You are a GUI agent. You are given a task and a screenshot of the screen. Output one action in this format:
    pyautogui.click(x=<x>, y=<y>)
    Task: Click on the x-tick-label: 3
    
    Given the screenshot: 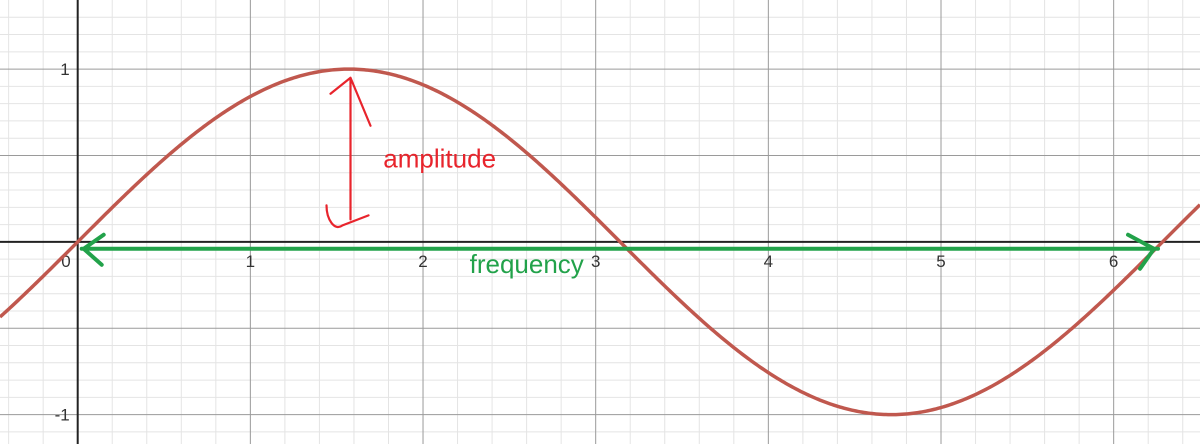 What is the action you would take?
    pyautogui.click(x=595, y=261)
    